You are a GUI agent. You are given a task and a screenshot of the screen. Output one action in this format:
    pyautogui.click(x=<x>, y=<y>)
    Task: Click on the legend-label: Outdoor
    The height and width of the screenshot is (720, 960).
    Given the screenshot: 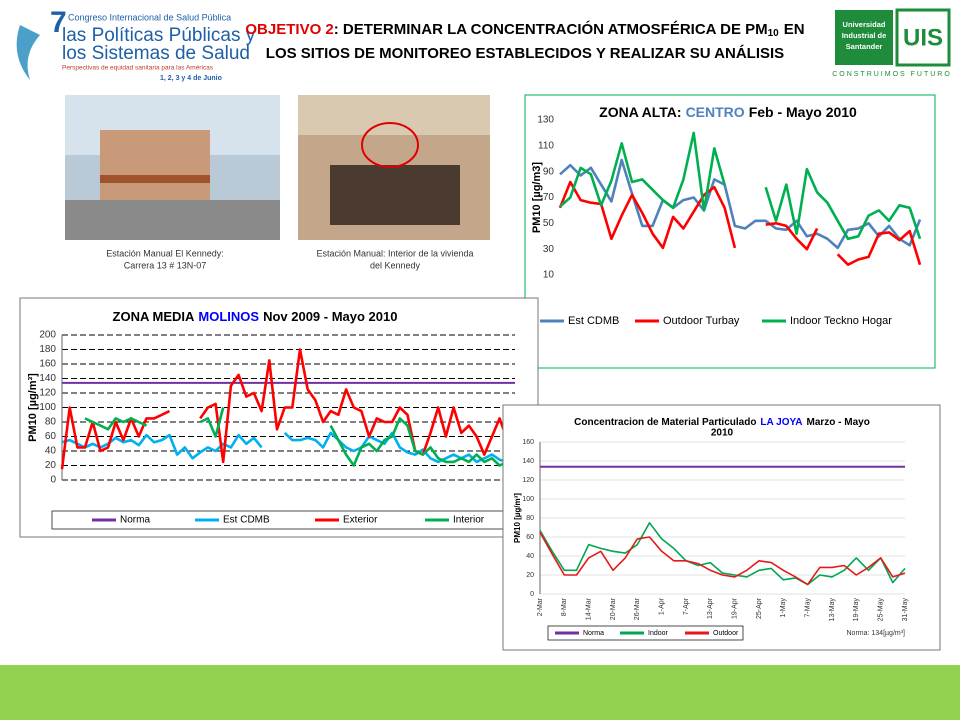 What is the action you would take?
    pyautogui.click(x=726, y=633)
    